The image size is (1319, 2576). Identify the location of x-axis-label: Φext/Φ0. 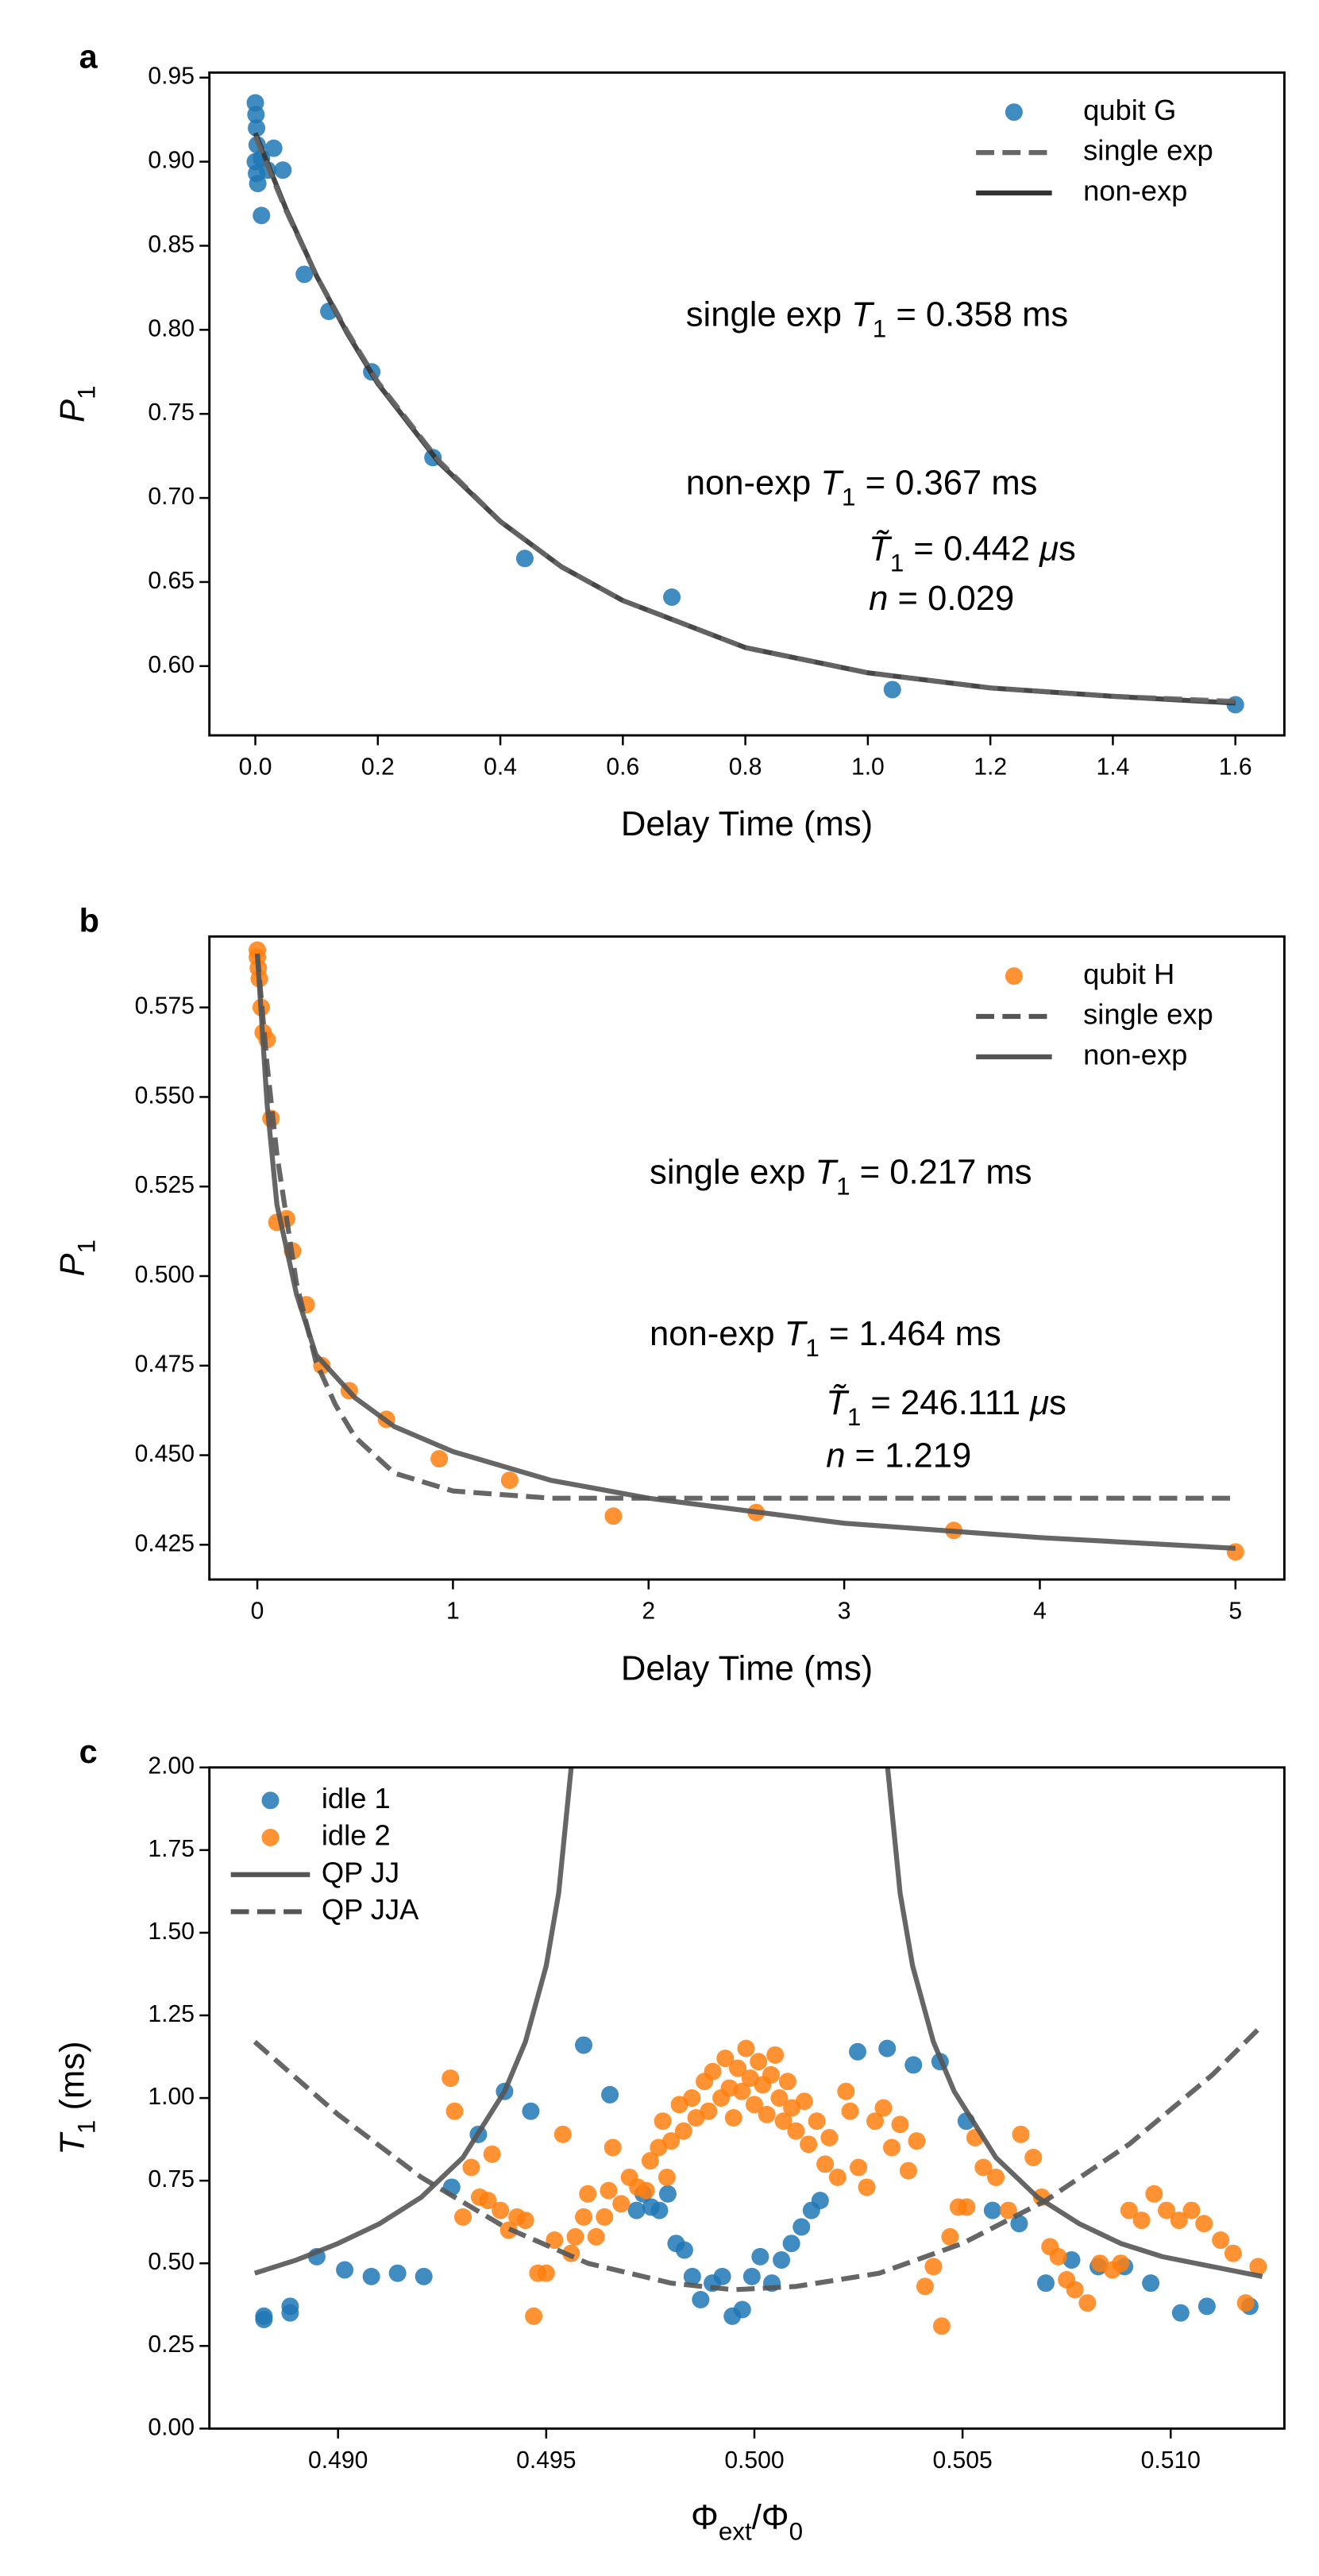
(747, 2521).